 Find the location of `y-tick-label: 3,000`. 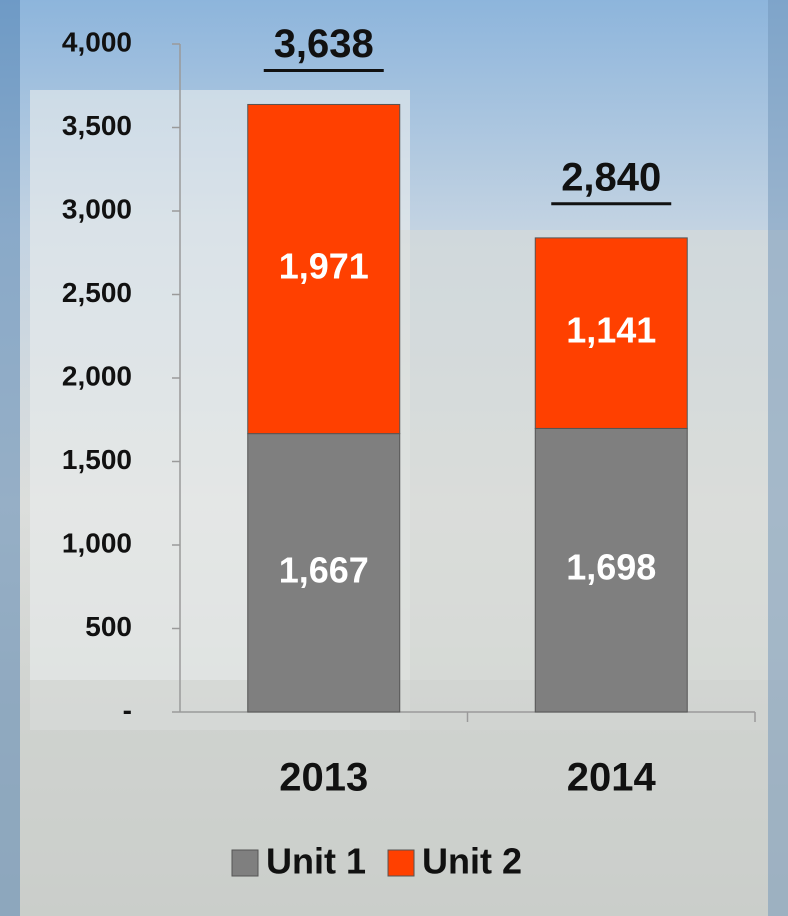

y-tick-label: 3,000 is located at coordinates (97, 208).